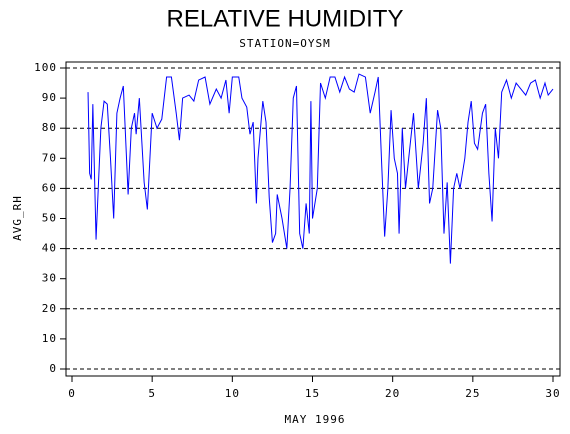 This screenshot has width=570, height=434. I want to click on y-tick-label: 90, so click(49, 97).